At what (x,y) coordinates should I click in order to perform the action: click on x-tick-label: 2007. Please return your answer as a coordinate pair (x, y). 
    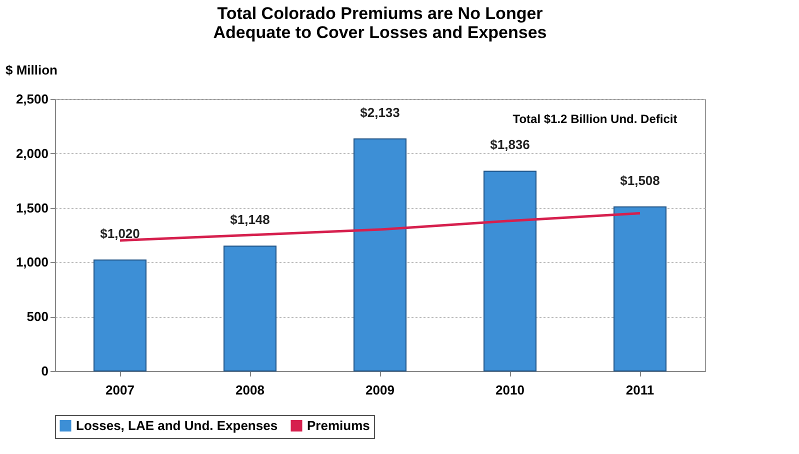
    Looking at the image, I should click on (120, 390).